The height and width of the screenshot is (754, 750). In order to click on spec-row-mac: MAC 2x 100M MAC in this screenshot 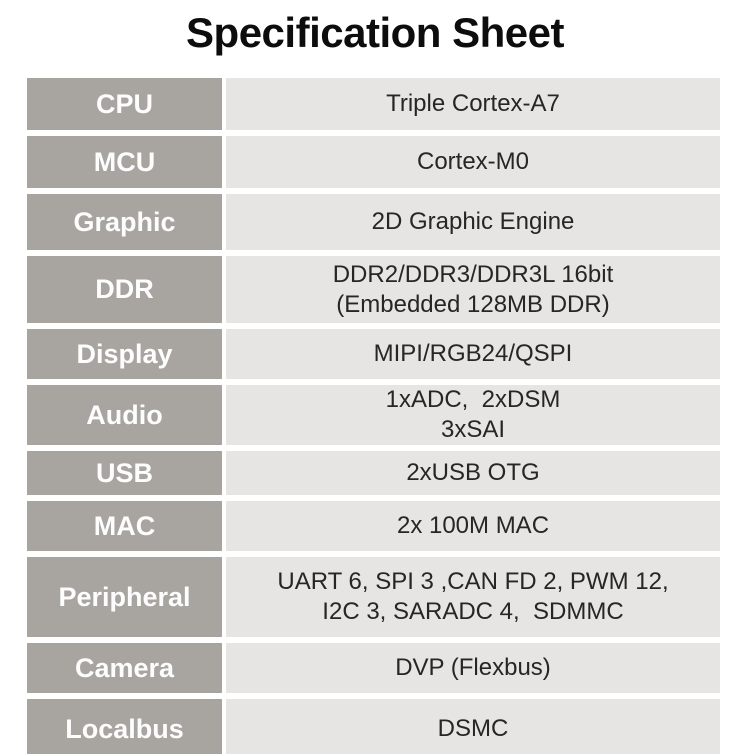, I will do `click(373, 526)`.